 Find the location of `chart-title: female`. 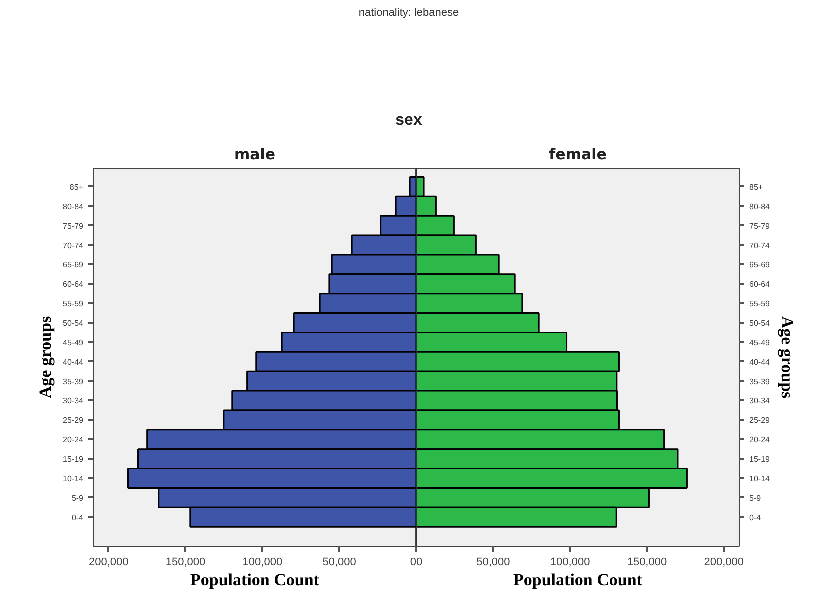

chart-title: female is located at coordinates (578, 155).